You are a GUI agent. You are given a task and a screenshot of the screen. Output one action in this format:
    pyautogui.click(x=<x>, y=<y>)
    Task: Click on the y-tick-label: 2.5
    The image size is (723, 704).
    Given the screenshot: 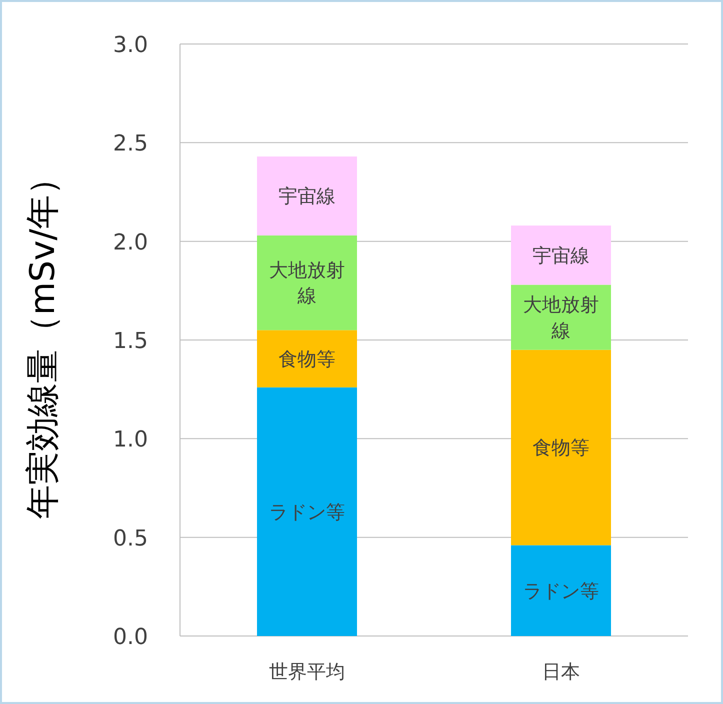 What is the action you would take?
    pyautogui.click(x=130, y=144)
    